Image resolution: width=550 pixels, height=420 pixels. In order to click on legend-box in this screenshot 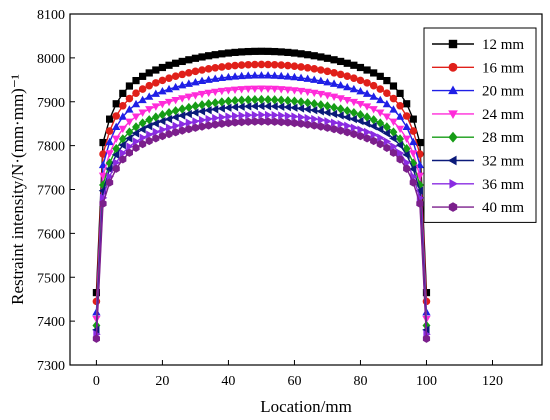, I will do `click(480, 125)`.